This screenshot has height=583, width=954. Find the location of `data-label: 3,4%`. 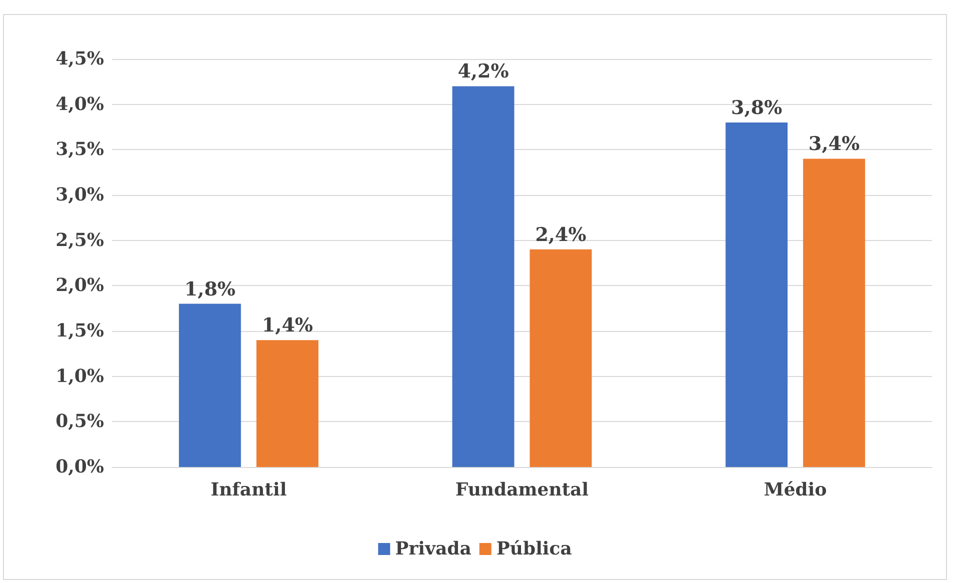

data-label: 3,4% is located at coordinates (834, 144).